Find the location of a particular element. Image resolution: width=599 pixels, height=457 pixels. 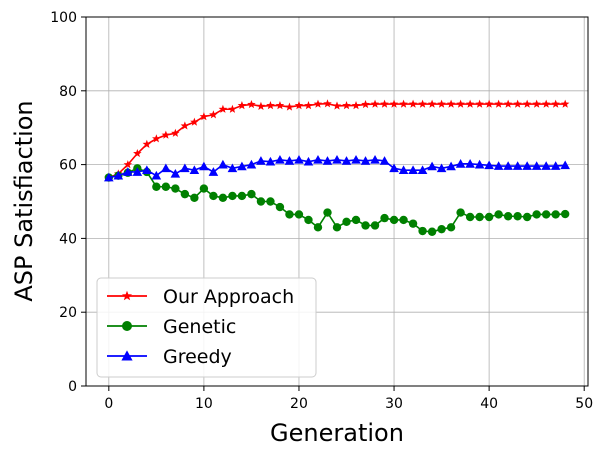

legend: Our Approach Genetic Greedy is located at coordinates (206, 327).